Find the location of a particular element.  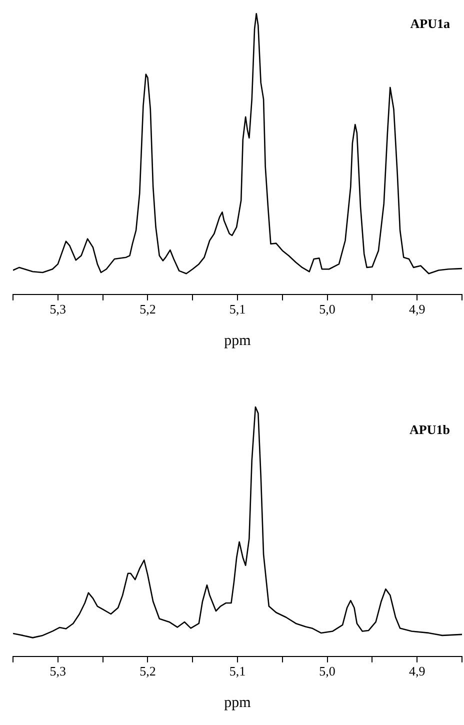

text: APU1a is located at coordinates (430, 23).